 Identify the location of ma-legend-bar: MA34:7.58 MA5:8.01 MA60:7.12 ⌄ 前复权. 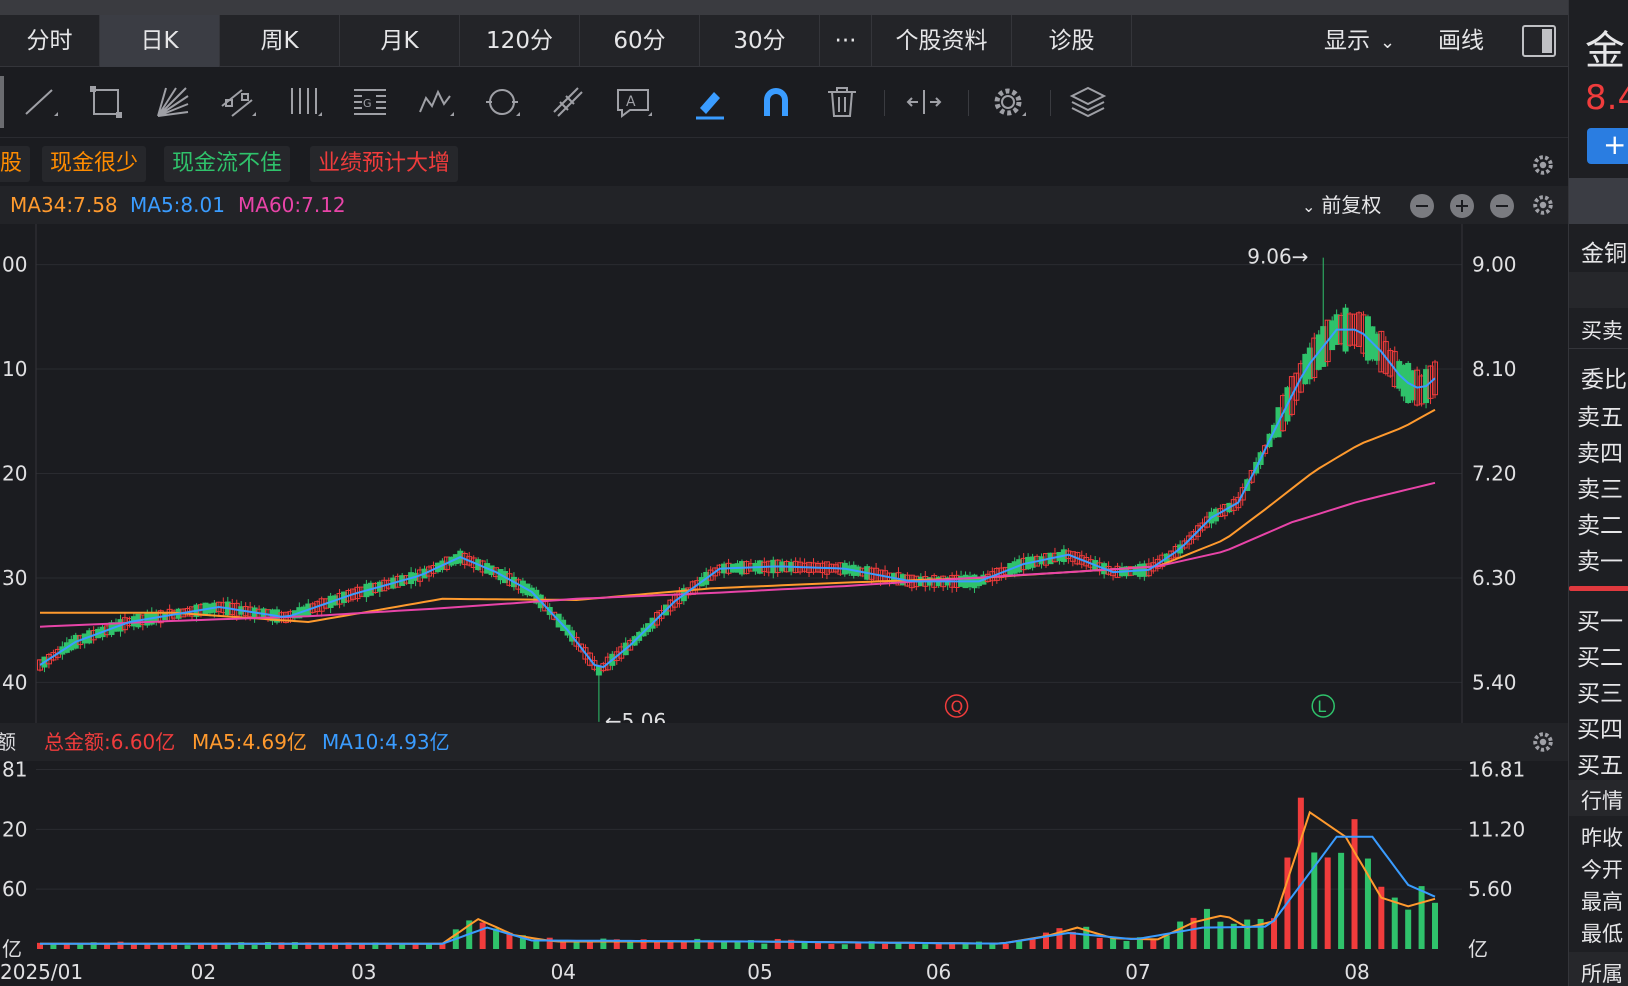
(784, 205).